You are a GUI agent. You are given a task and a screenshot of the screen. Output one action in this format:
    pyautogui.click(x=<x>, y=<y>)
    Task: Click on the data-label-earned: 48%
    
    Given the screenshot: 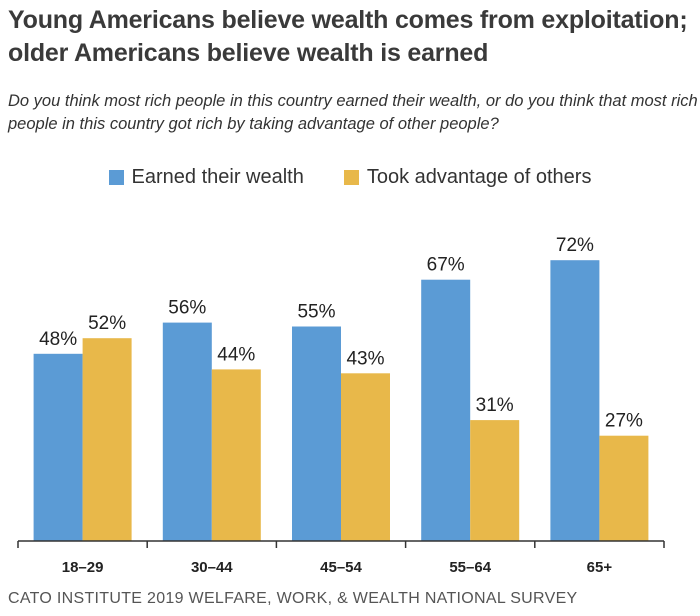 What is the action you would take?
    pyautogui.click(x=58, y=339)
    